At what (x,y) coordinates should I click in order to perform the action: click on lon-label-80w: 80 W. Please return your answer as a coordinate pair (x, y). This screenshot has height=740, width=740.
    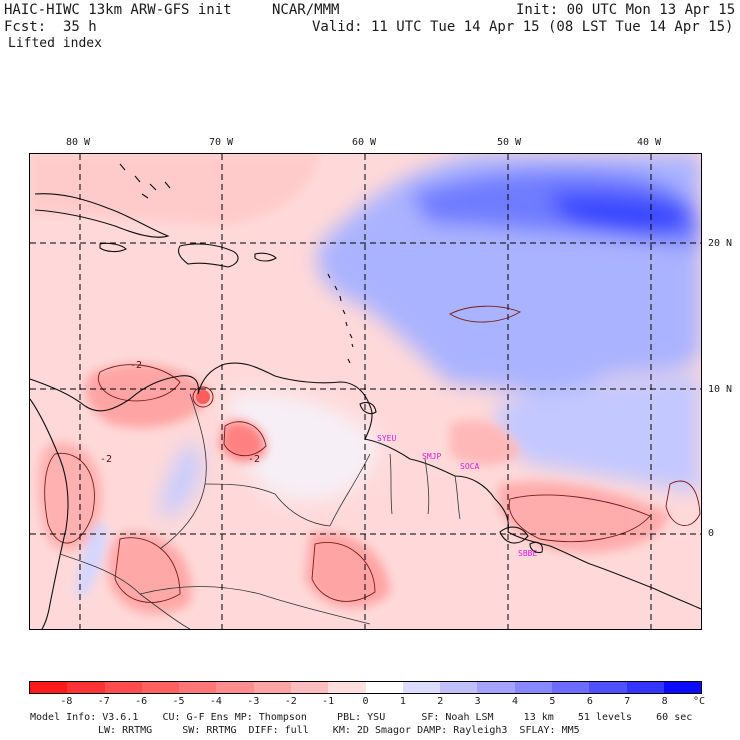
    Looking at the image, I should click on (78, 142).